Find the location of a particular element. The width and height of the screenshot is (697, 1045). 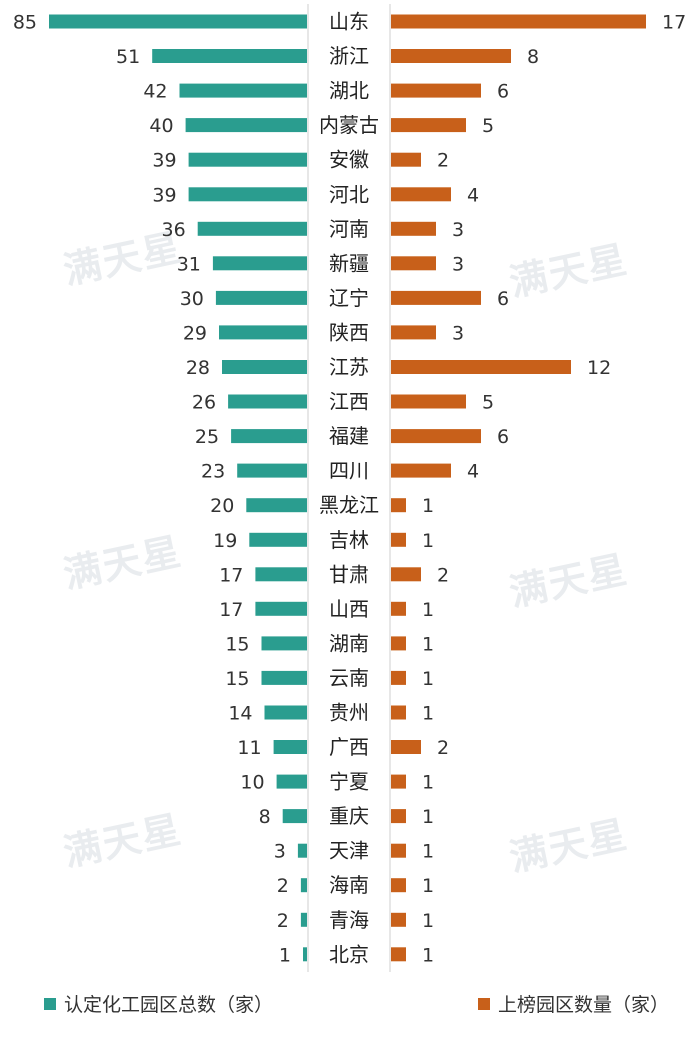

label-total-12: 25 is located at coordinates (207, 437).